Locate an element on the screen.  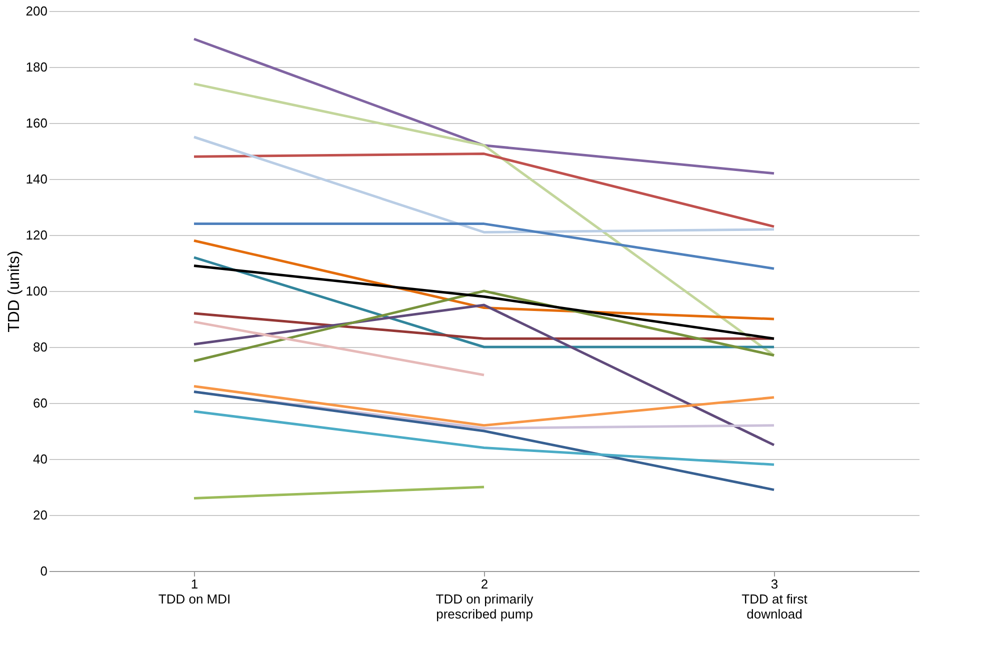
x-tick-label: 3 TDD at first download is located at coordinates (775, 599).